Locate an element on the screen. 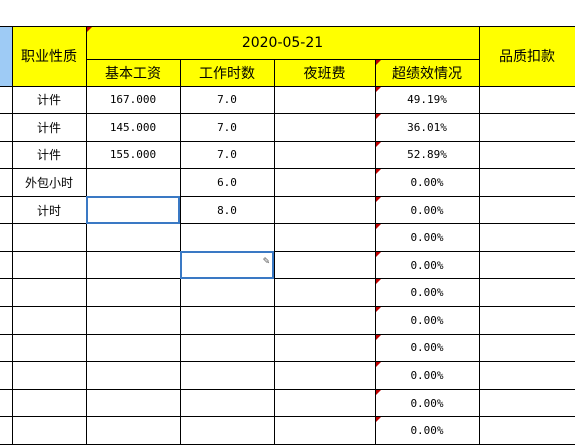 The image size is (575, 445). cell-base-salary: 155.000 is located at coordinates (133, 155).